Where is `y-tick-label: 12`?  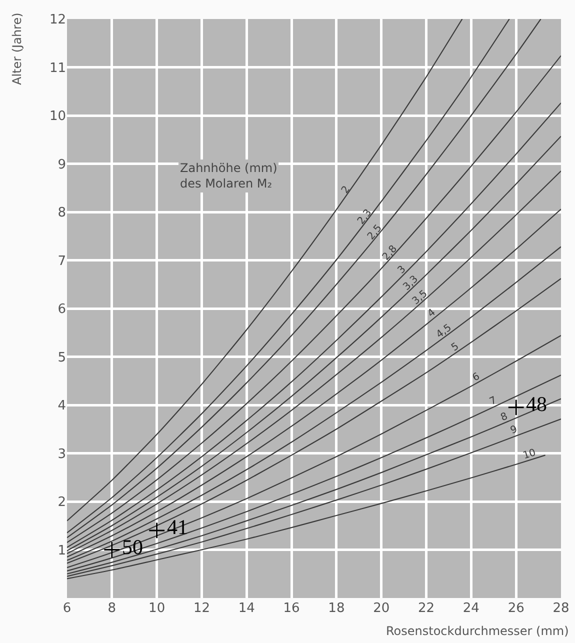 y-tick-label: 12 is located at coordinates (57, 20).